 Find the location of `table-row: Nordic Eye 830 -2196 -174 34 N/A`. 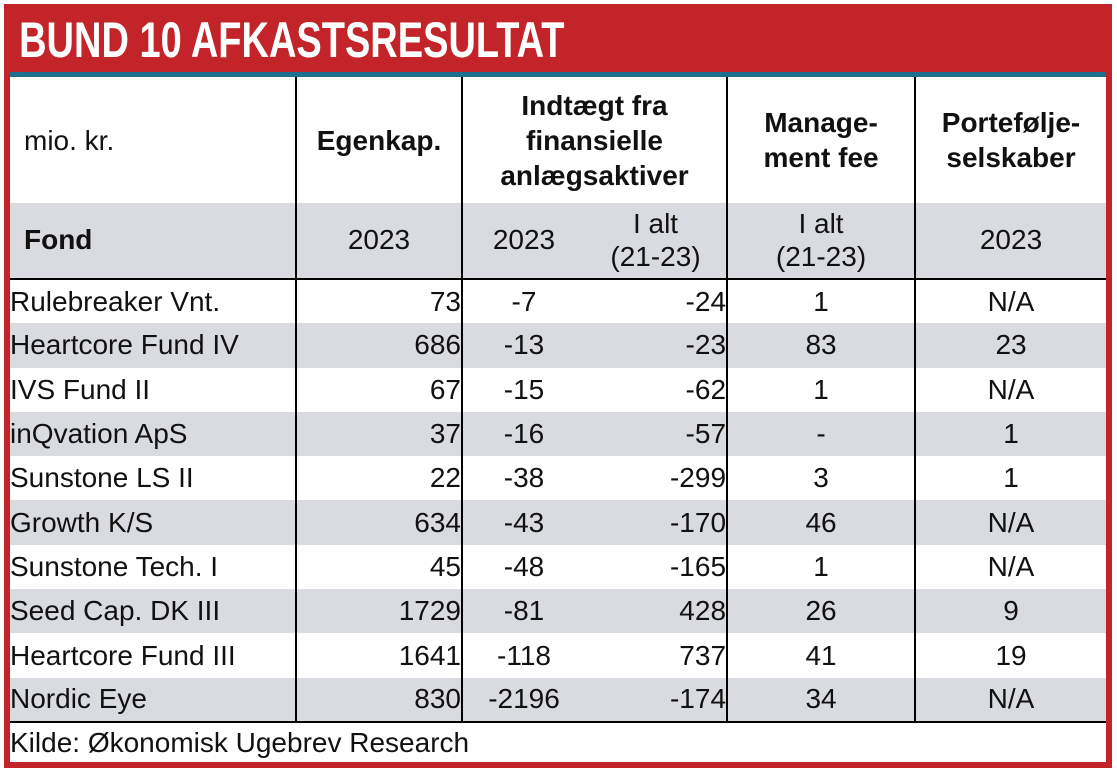

table-row: Nordic Eye 830 -2196 -174 34 N/A is located at coordinates (558, 699).